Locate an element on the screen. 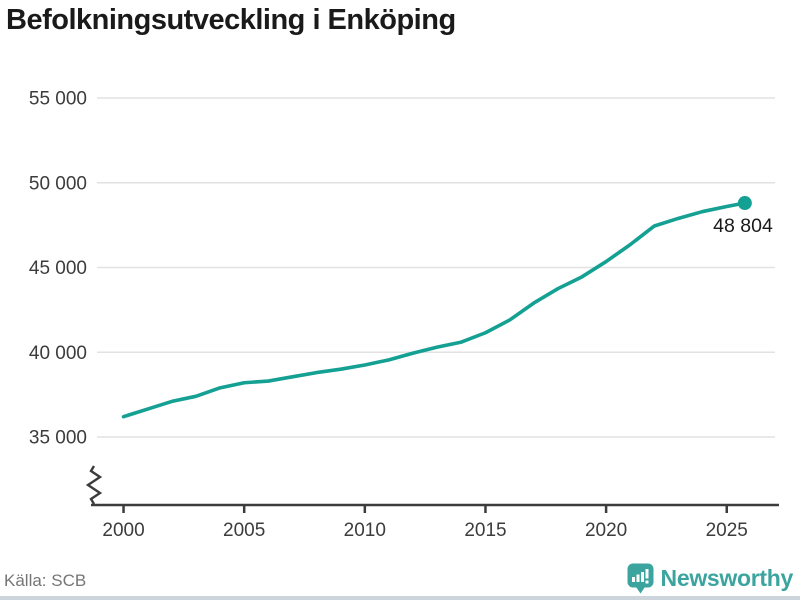 Image resolution: width=800 pixels, height=600 pixels. y-axis-tick-label: 50 000 is located at coordinates (58, 183).